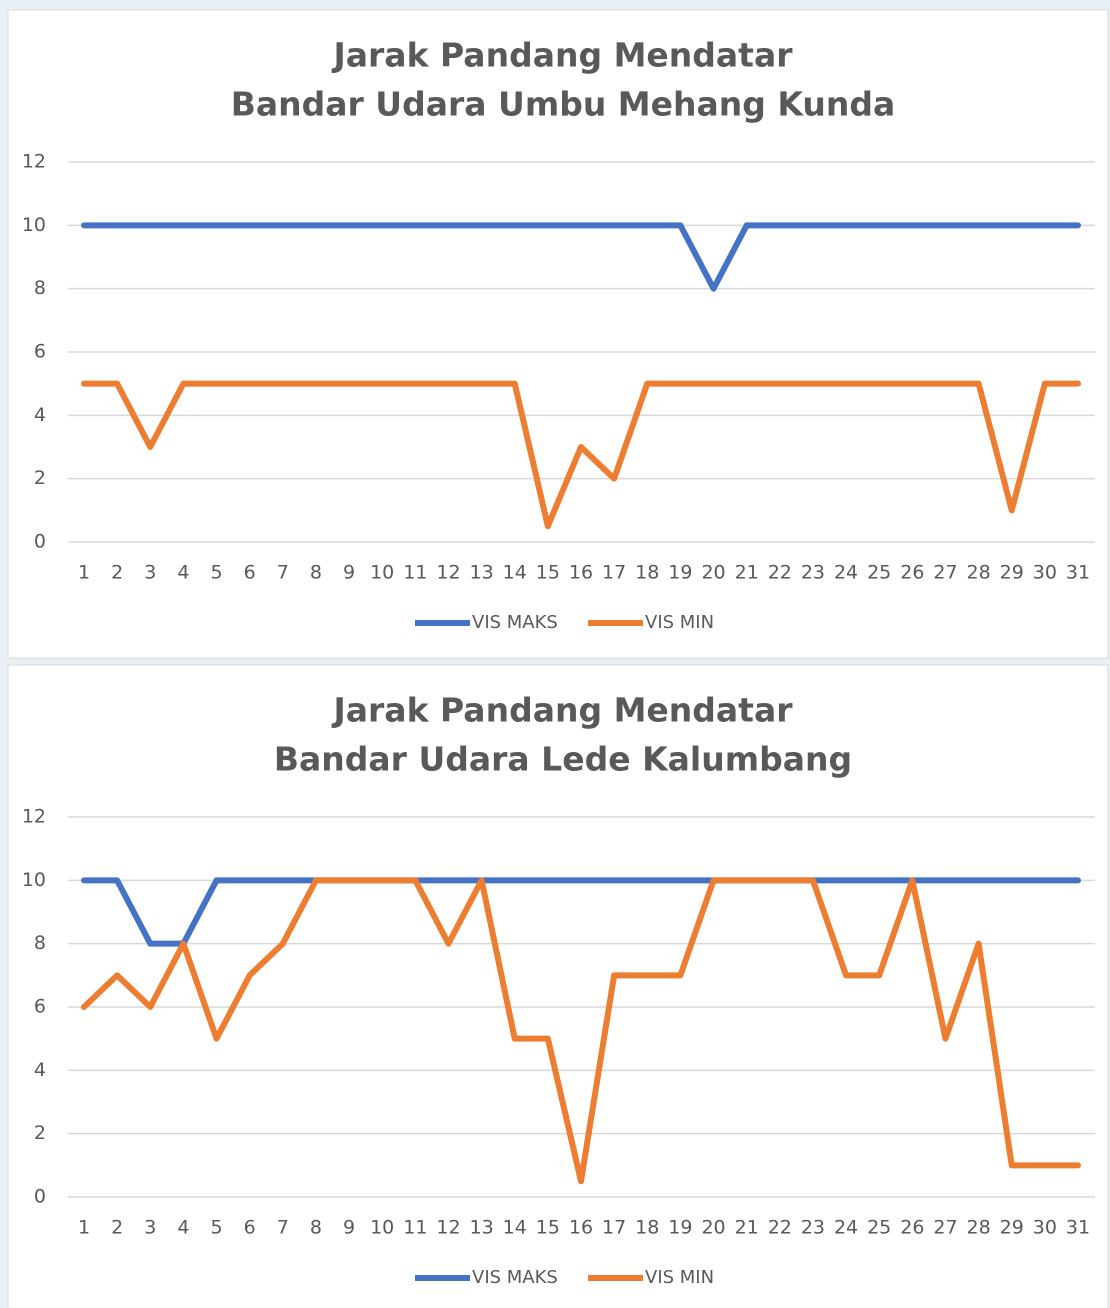 Image resolution: width=1110 pixels, height=1308 pixels. I want to click on chart-title: Bandar Udara Umbu Mehang Kunda, so click(563, 104).